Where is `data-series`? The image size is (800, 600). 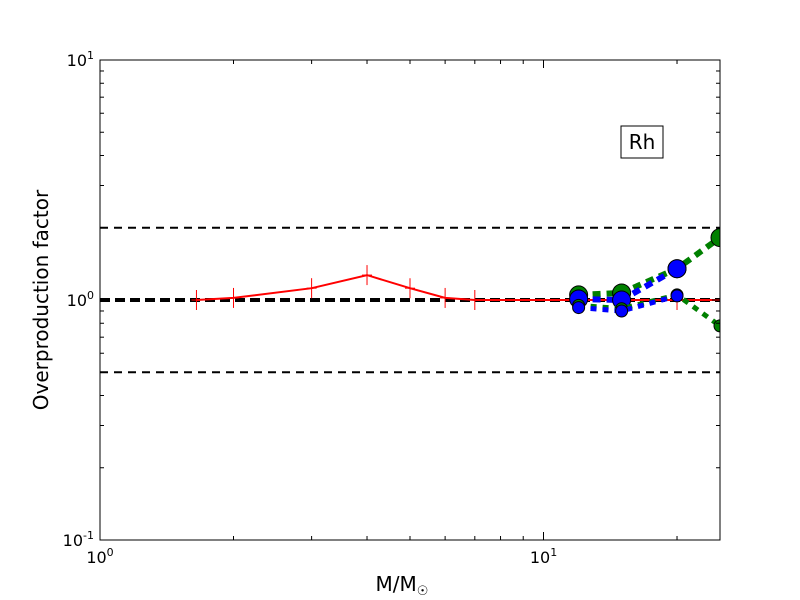
data-series is located at coordinates (455, 280).